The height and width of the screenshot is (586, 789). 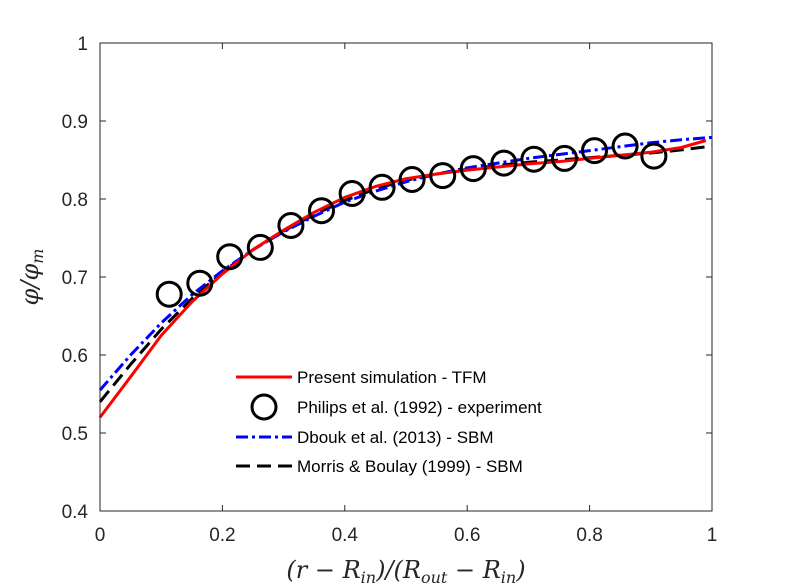 What do you see at coordinates (75, 200) in the screenshot?
I see `y-tick-label: 0.8` at bounding box center [75, 200].